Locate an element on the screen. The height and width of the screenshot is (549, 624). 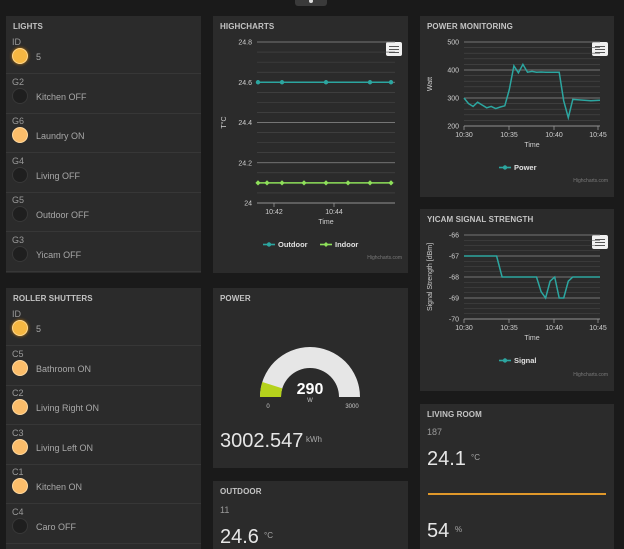
y-tick-label: 24.8 is located at coordinates (245, 43).